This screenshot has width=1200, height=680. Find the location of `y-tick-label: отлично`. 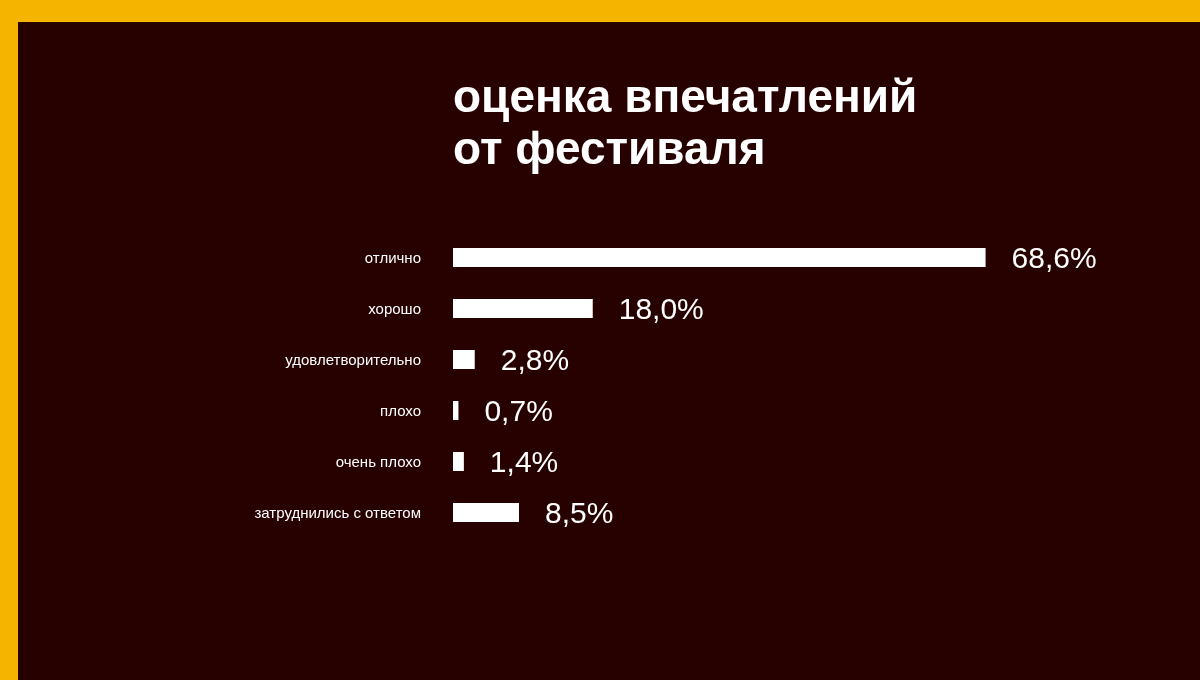

y-tick-label: отлично is located at coordinates (392, 257).